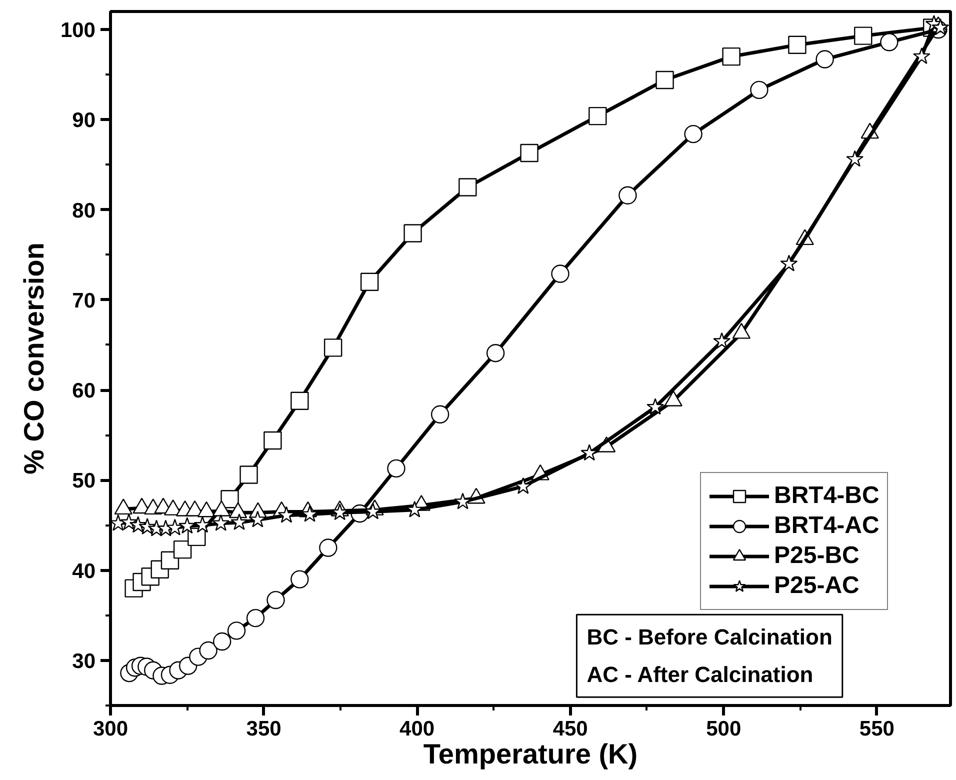  I want to click on y-tick-label: 100, so click(78, 30).